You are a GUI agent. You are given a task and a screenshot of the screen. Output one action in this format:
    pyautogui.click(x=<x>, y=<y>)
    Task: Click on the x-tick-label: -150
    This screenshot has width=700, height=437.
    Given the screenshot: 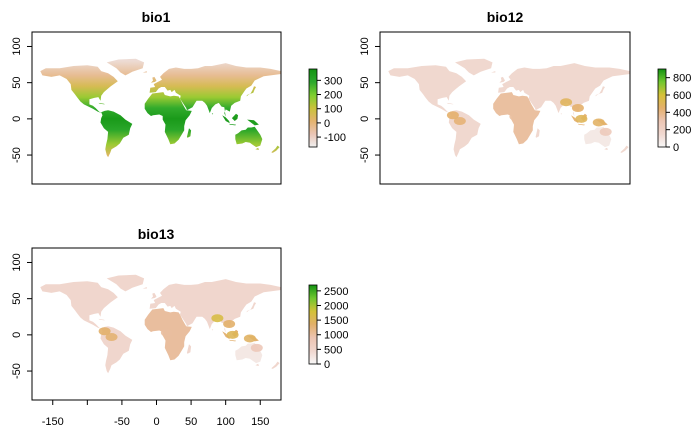 What is the action you would take?
    pyautogui.click(x=53, y=422)
    